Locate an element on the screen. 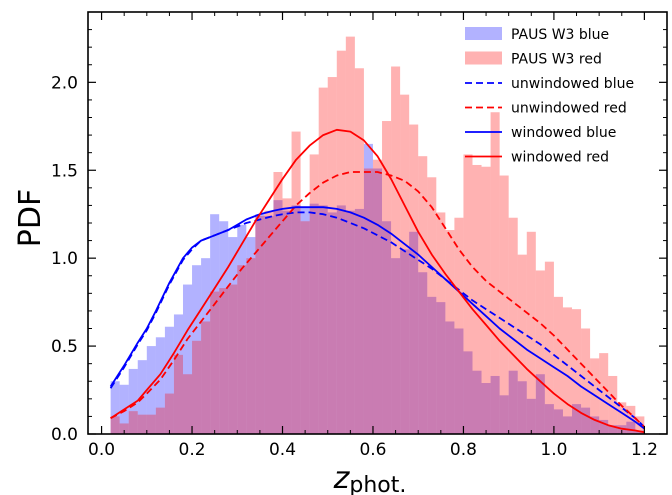  y-tick-label: 0.0 is located at coordinates (64, 435).